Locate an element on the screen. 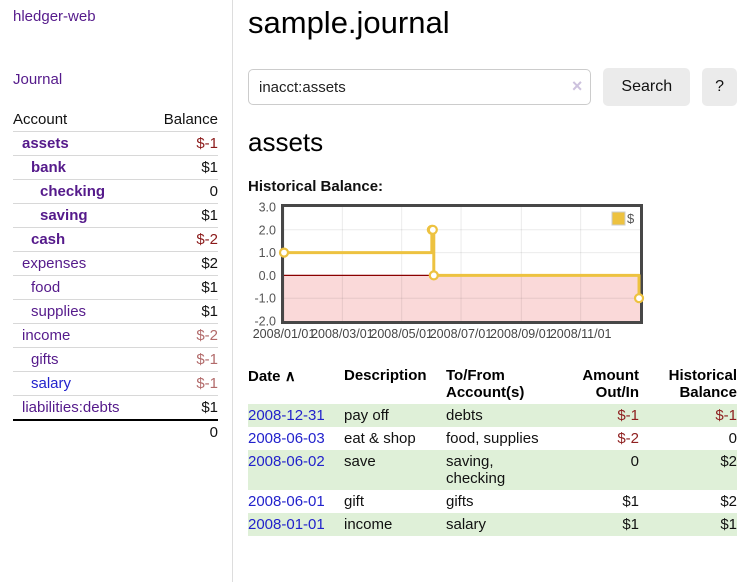  register-cell-description: save is located at coordinates (360, 461).